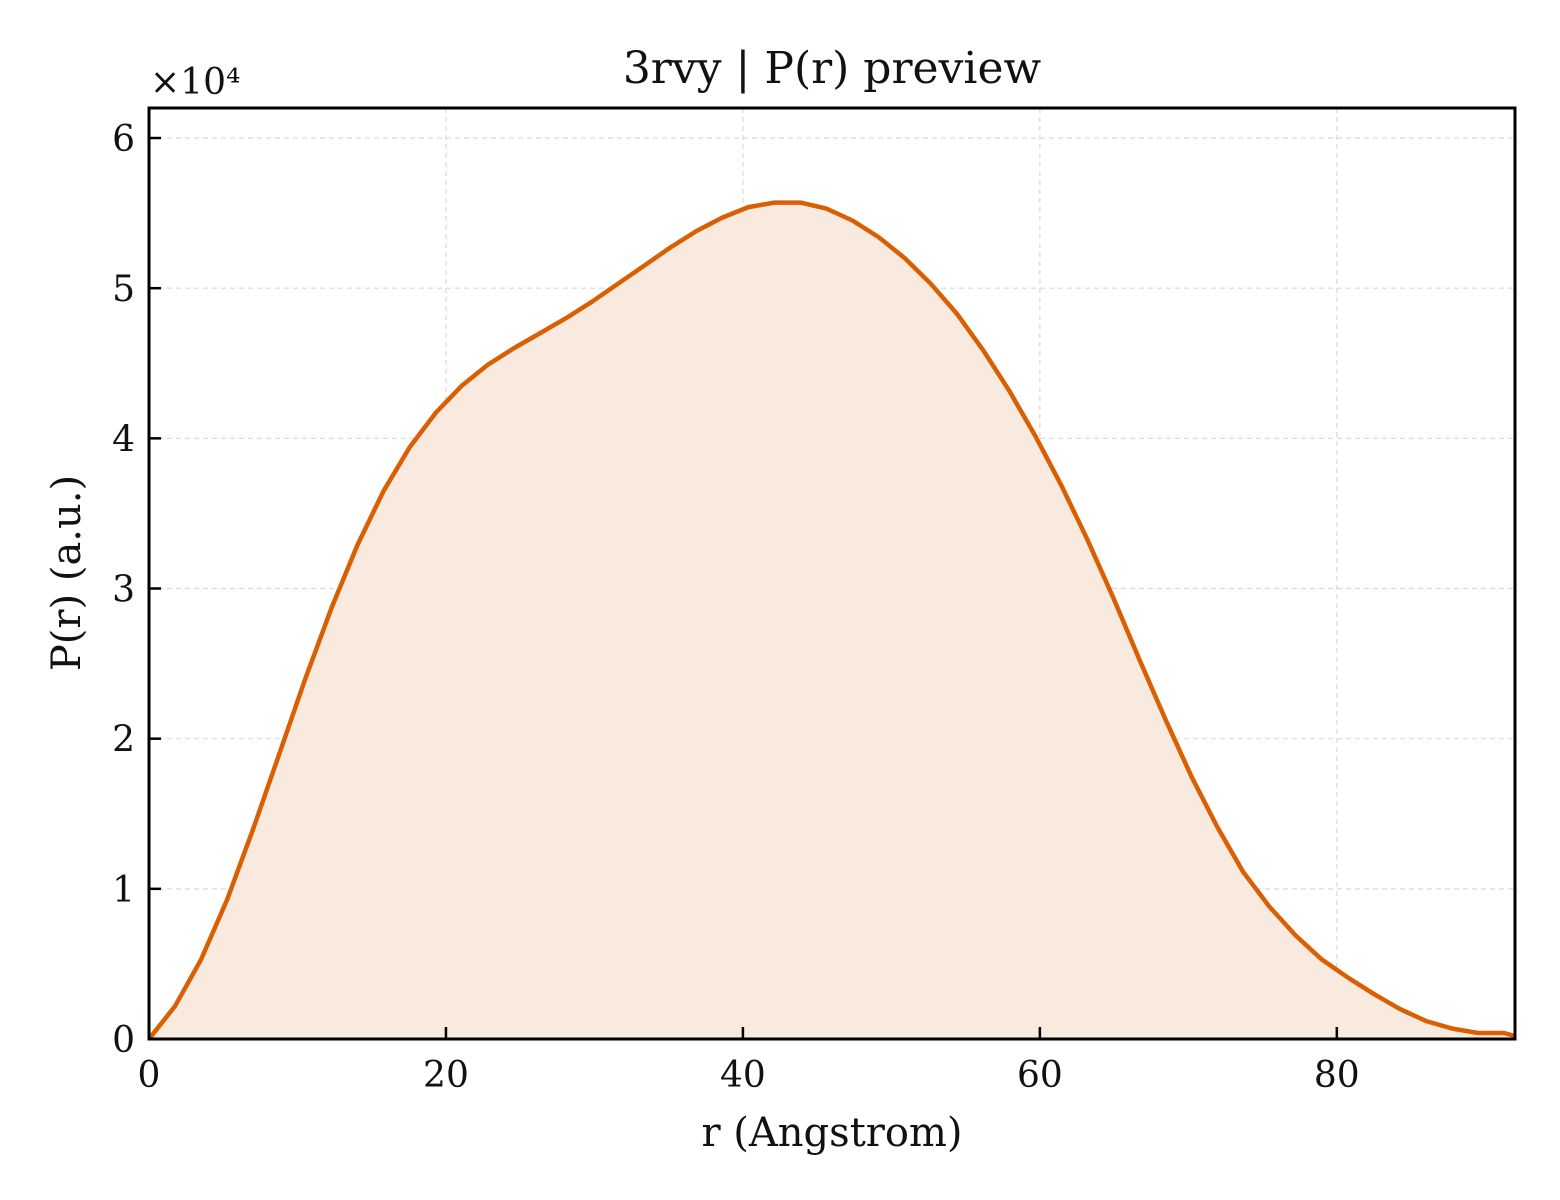 The width and height of the screenshot is (1560, 1200). Describe the element at coordinates (123, 890) in the screenshot. I see `y-tick-label: 1` at that location.